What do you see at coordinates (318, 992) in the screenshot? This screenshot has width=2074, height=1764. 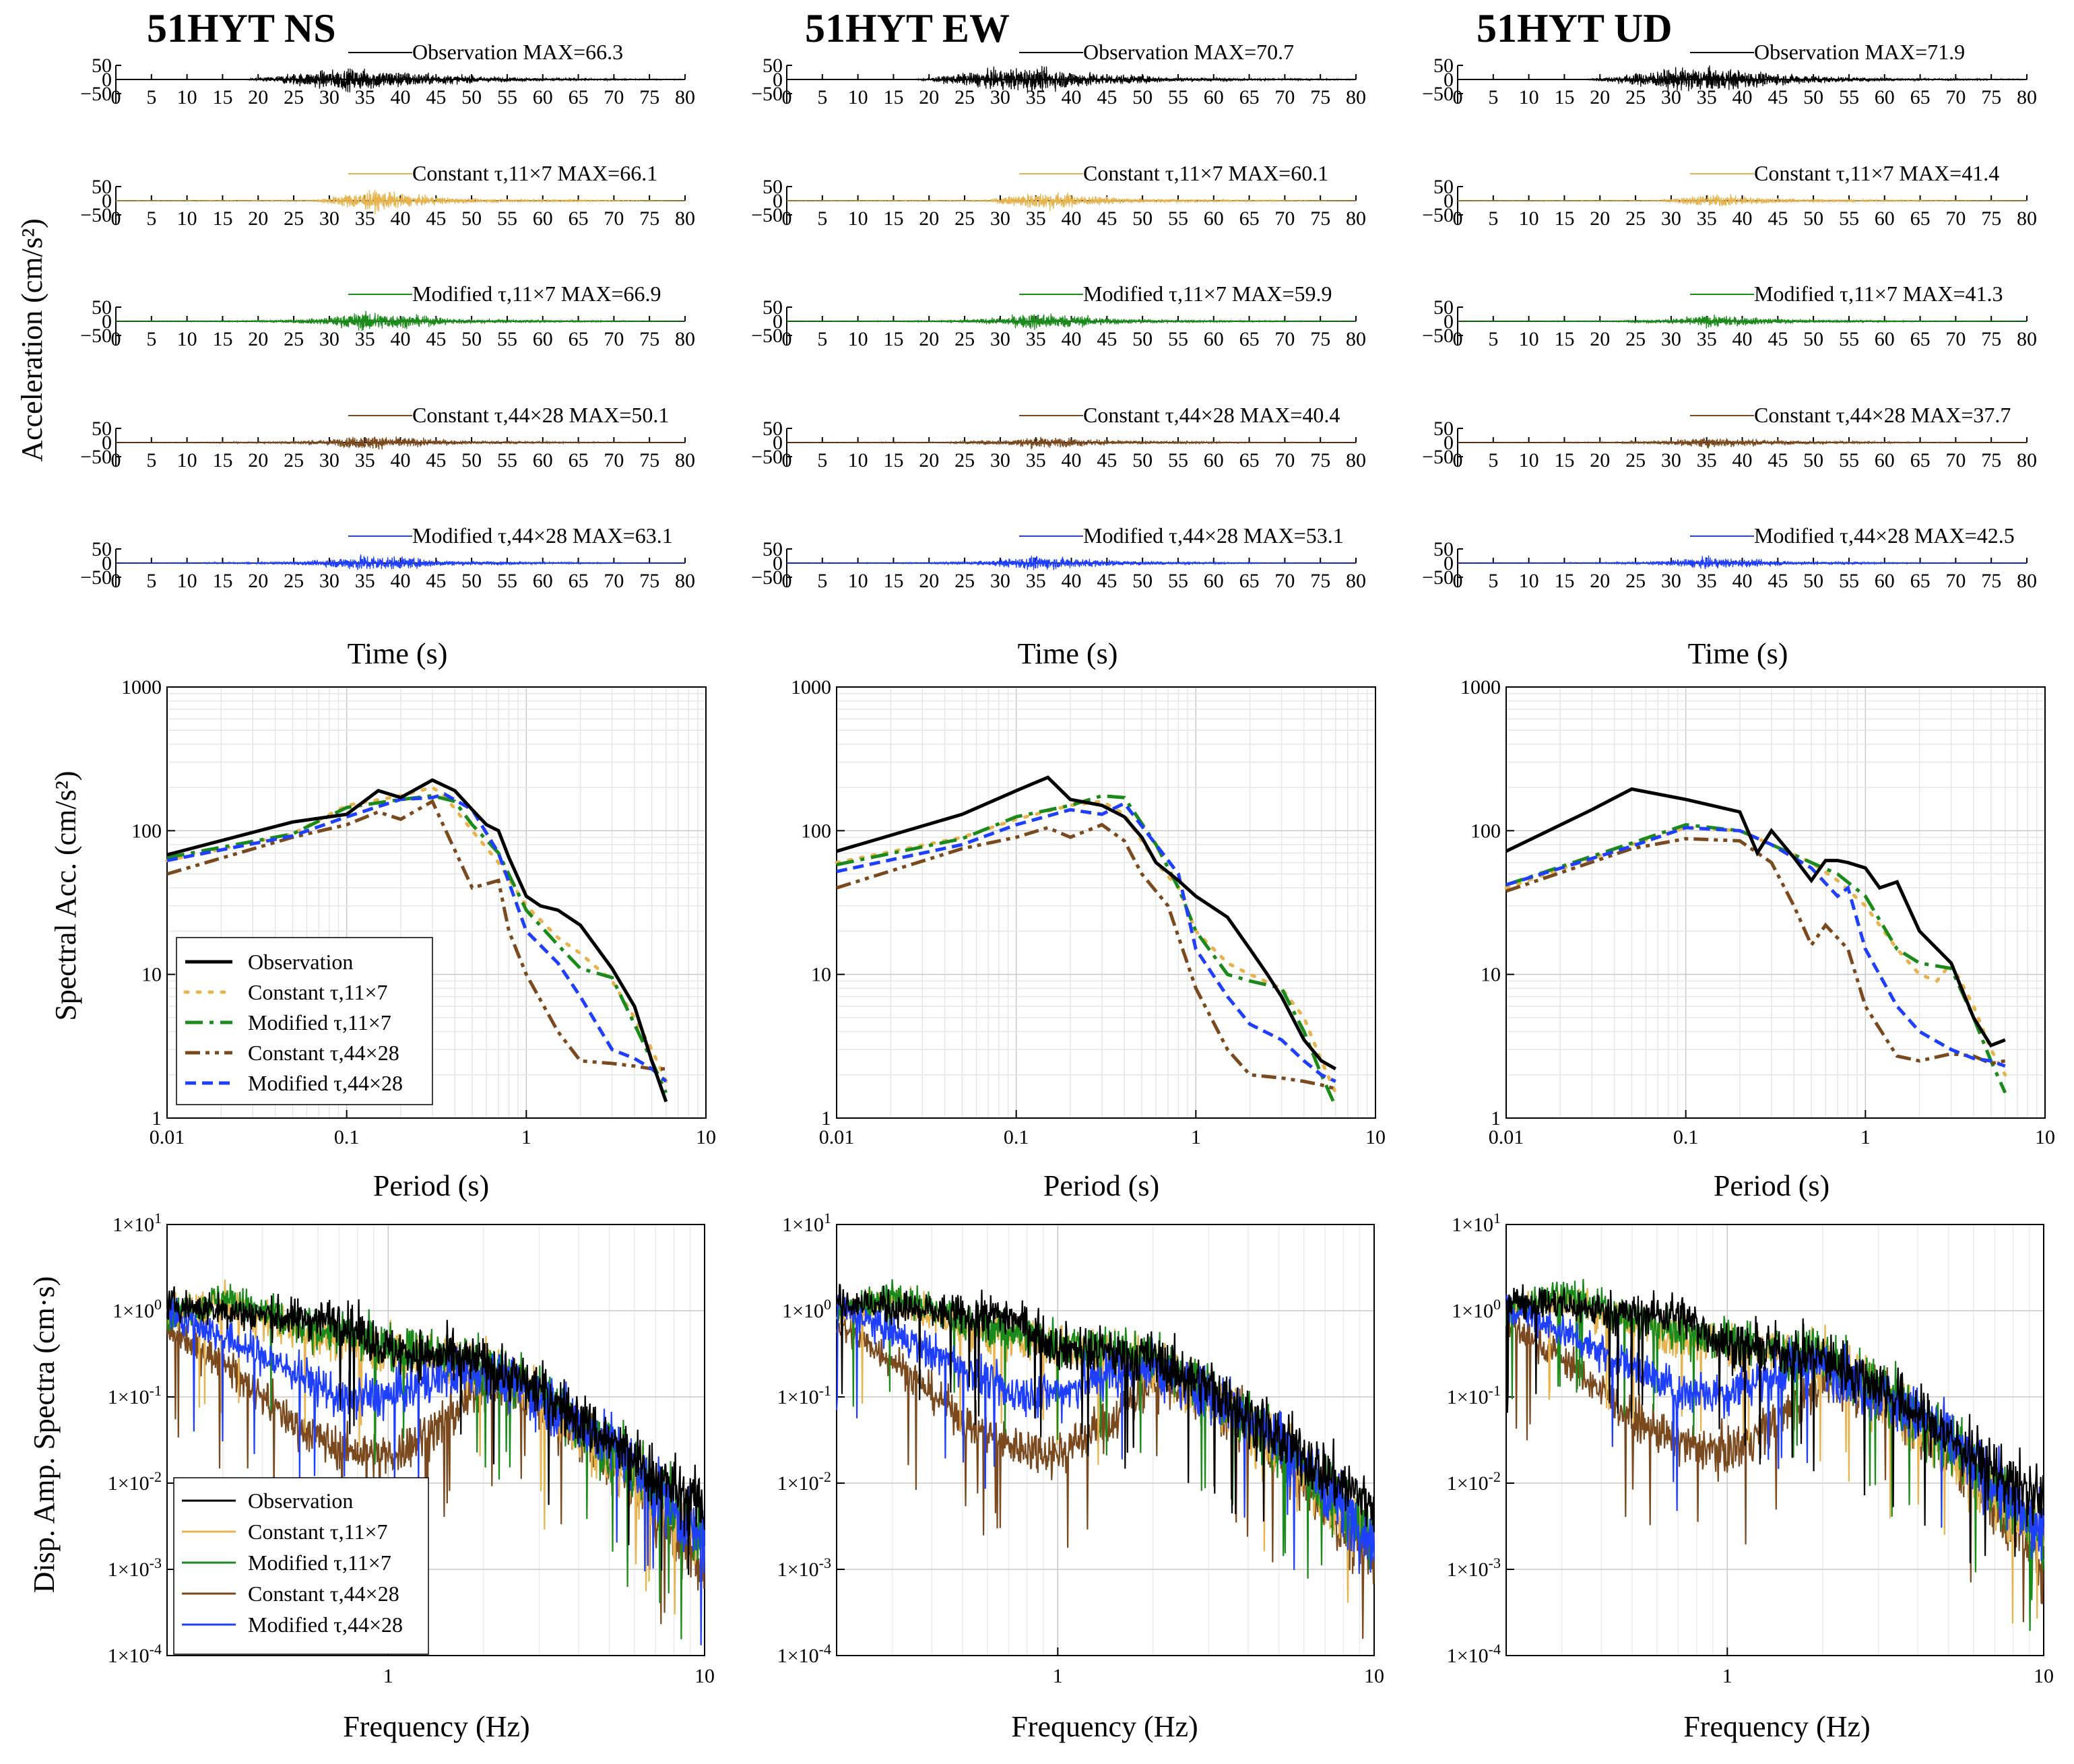 I see `sa-legend-label: Constant τ,11×7` at bounding box center [318, 992].